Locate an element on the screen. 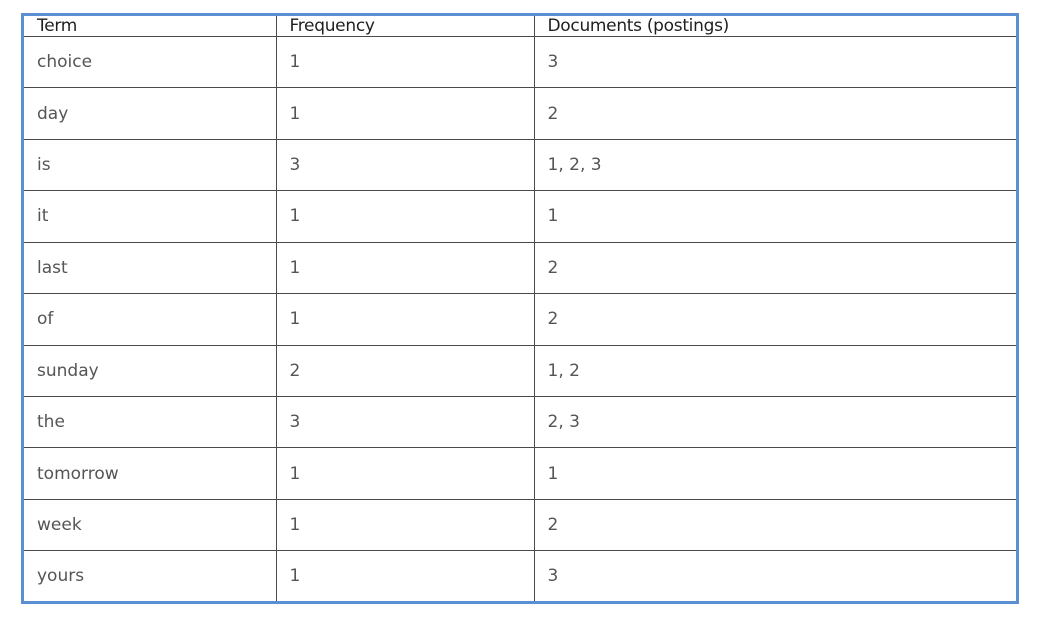  term-cell: yours is located at coordinates (150, 575).